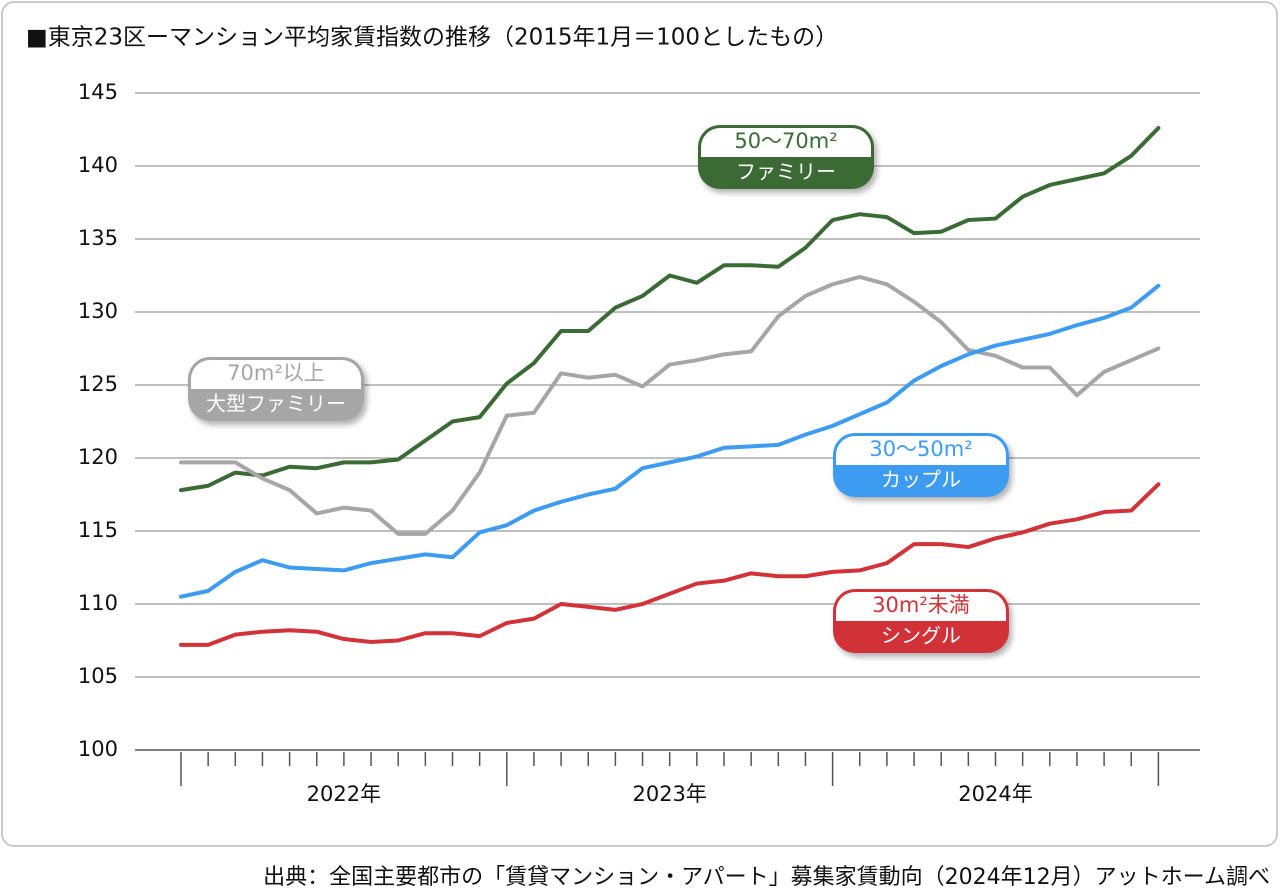  I want to click on legend-sublabel: カップル, so click(921, 480).